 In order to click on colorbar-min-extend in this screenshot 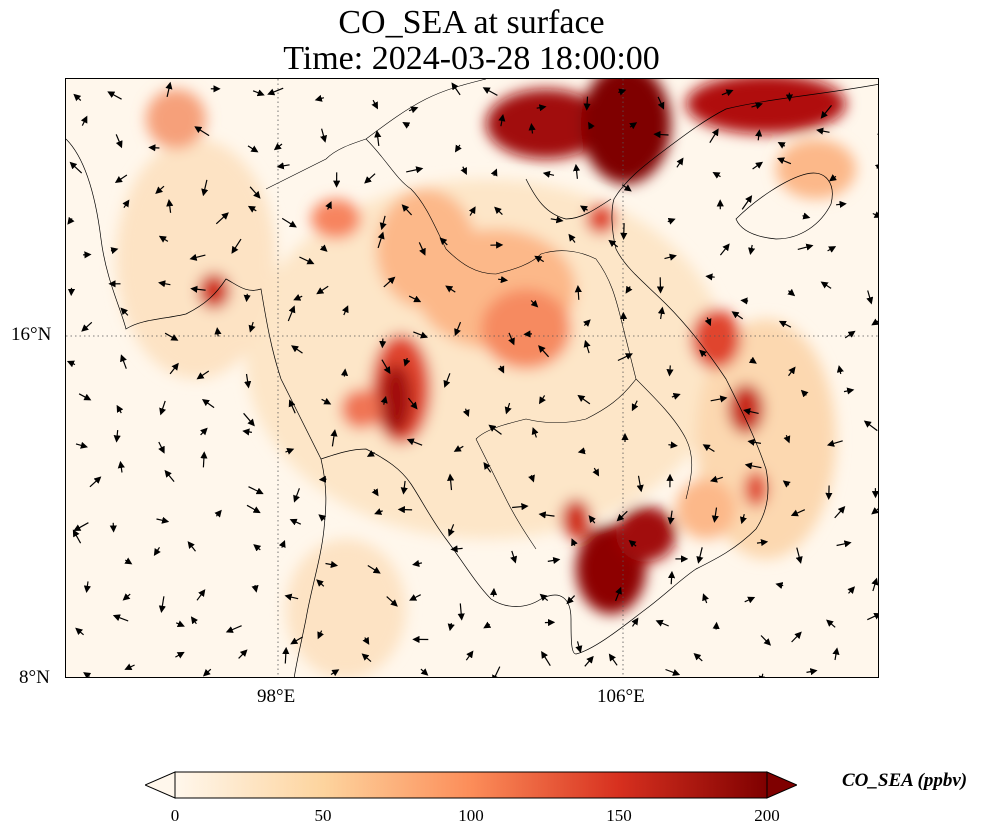, I will do `click(160, 785)`.